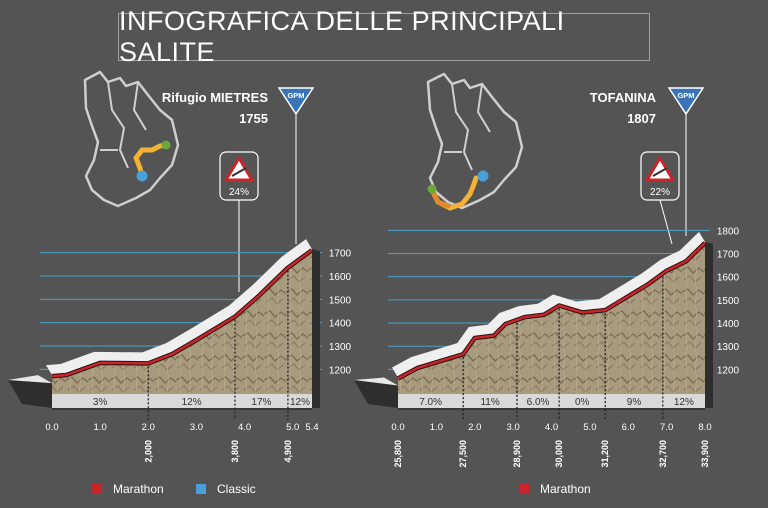 Image resolution: width=768 pixels, height=508 pixels. Describe the element at coordinates (605, 454) in the screenshot. I see `race-km-label: 31,200` at that location.